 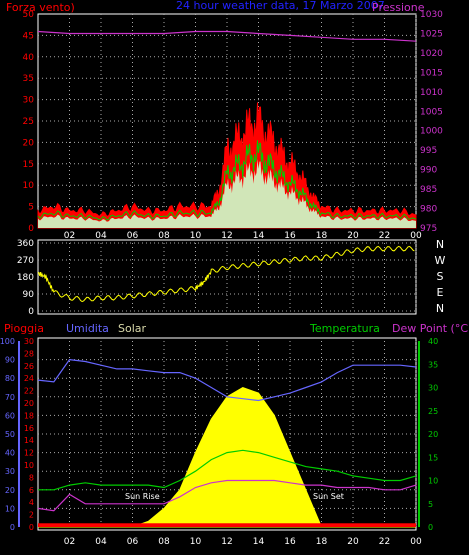 I want to click on rain-tick-label: 70, so click(x=10, y=397).